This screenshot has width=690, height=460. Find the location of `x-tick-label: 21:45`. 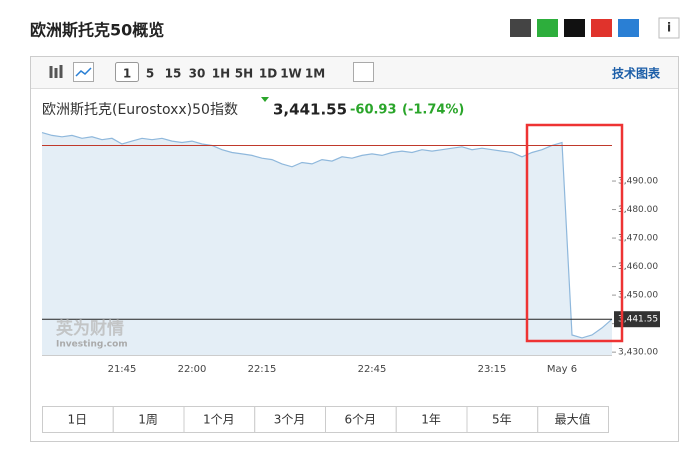

x-tick-label: 21:45 is located at coordinates (122, 369).